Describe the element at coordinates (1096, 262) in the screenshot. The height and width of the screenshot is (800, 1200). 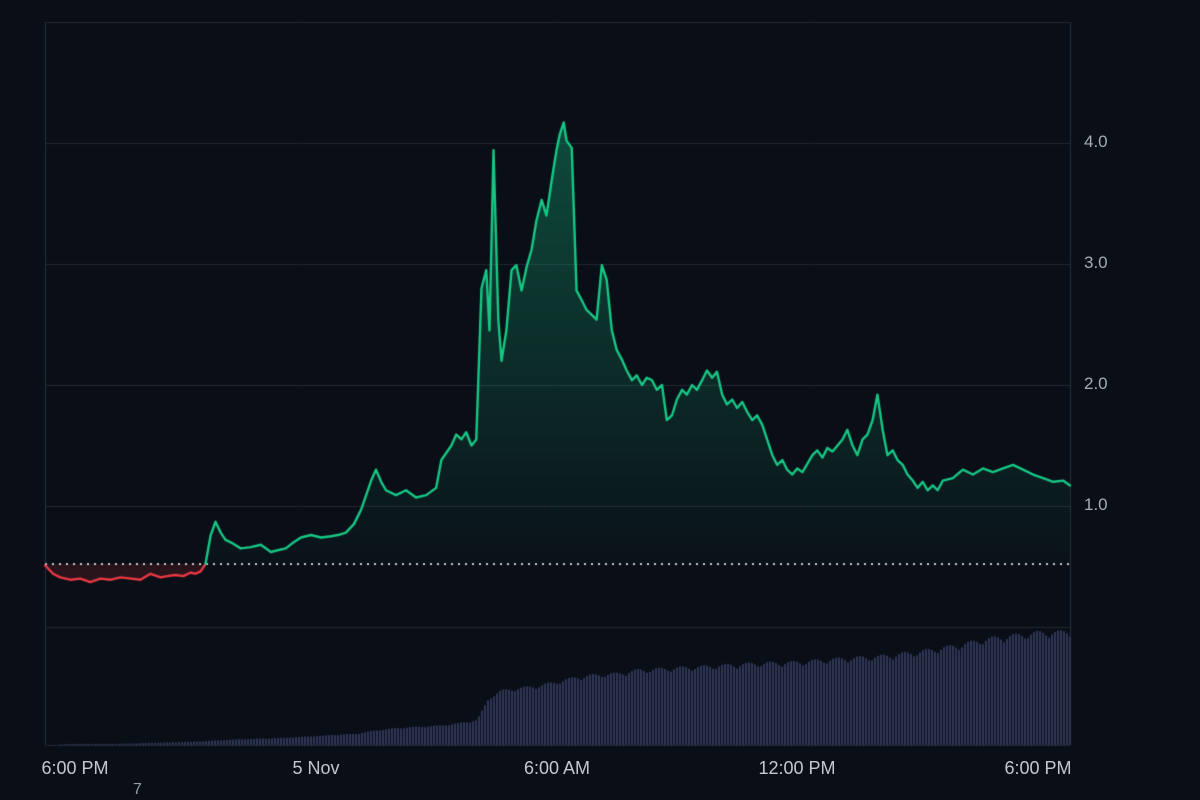
I see `y-axis-label: 3.0` at that location.